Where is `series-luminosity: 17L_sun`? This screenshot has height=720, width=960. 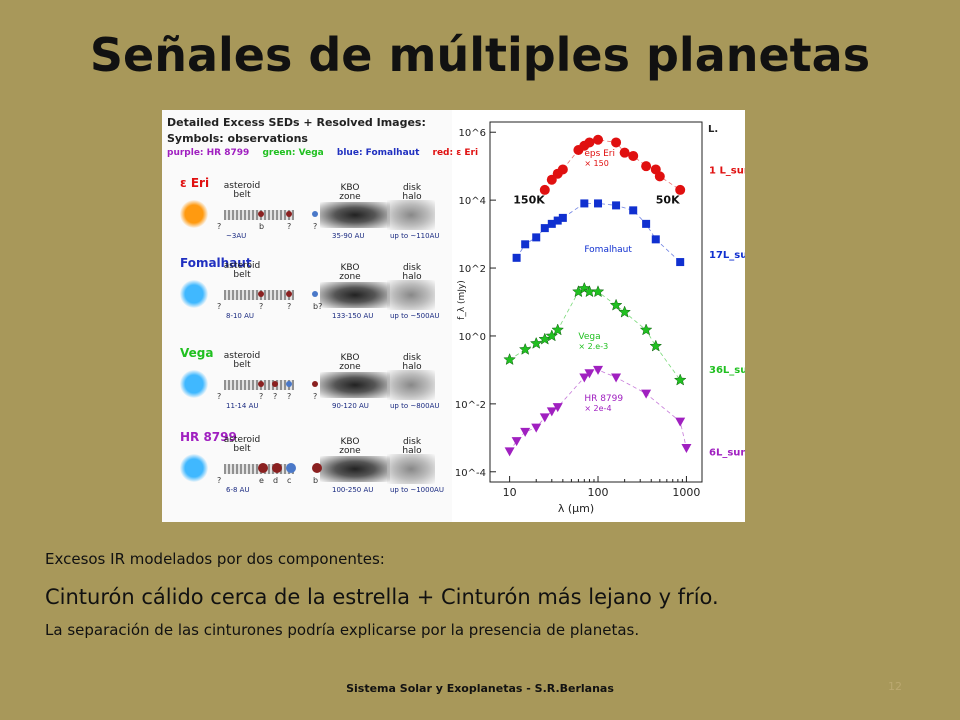 series-luminosity: 17L_sun is located at coordinates (727, 255).